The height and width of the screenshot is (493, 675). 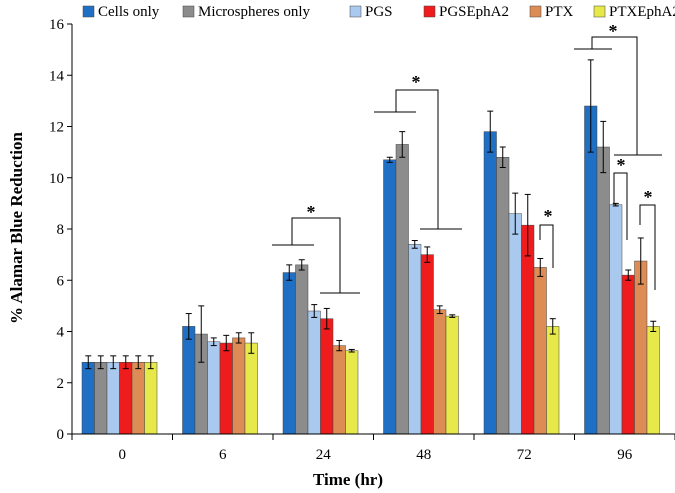 I want to click on y-tick-label: 2, so click(x=61, y=384).